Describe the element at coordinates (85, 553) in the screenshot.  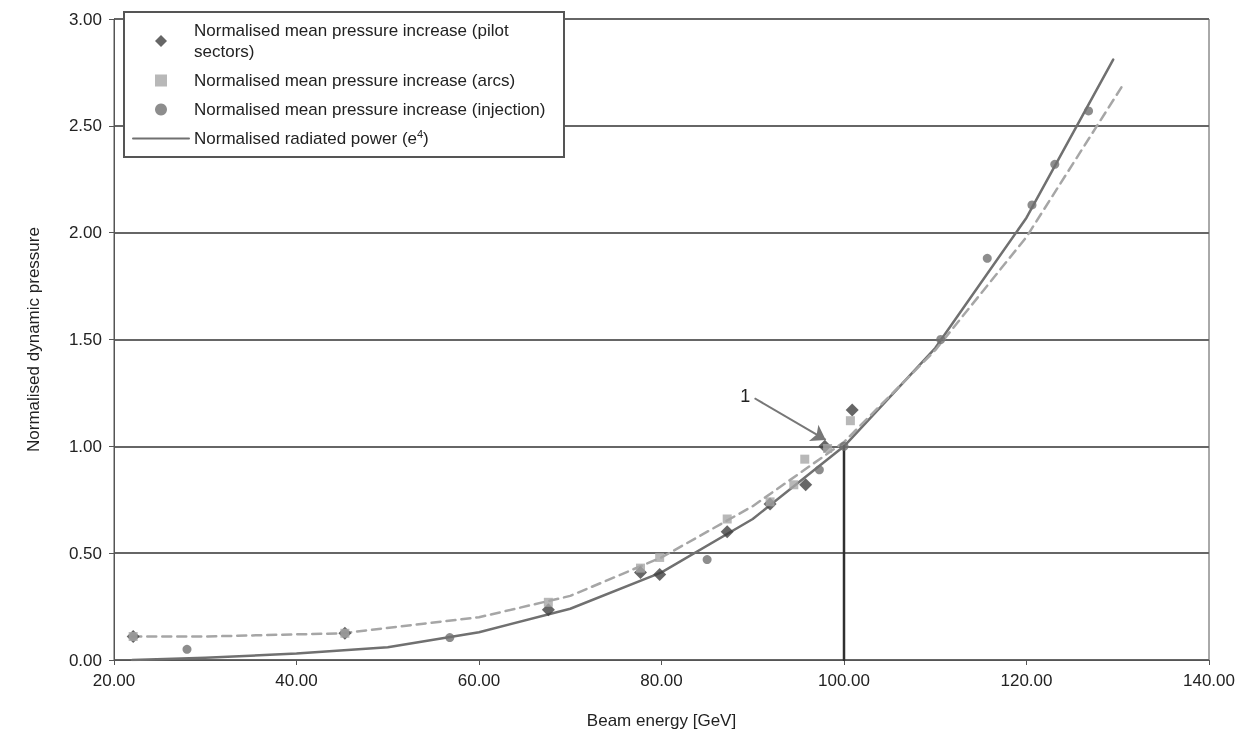
I see `y-tick-label: 0.50` at that location.